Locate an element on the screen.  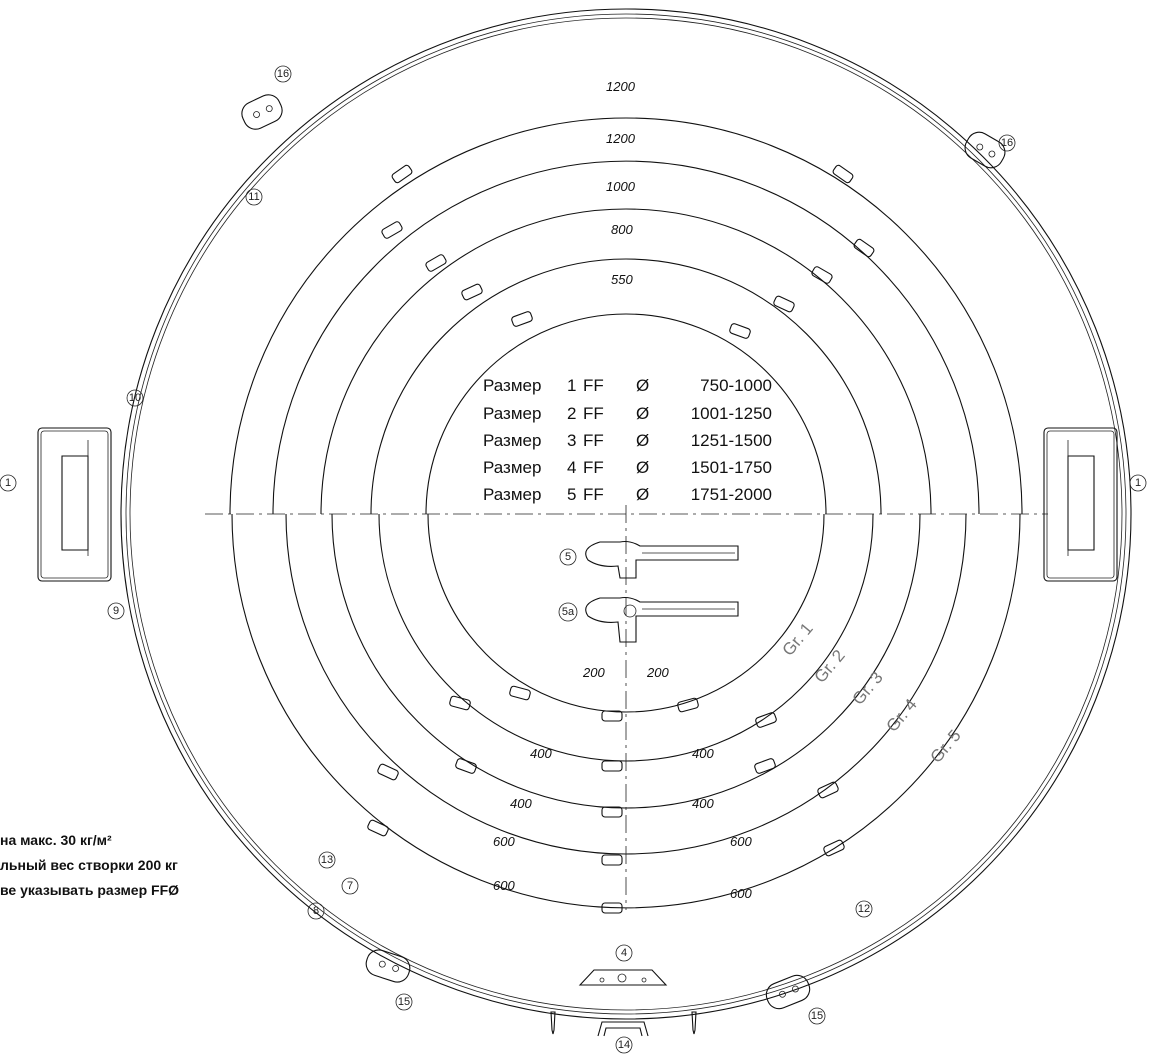
group-labels: Gr. 1 Gr. 2 Gr. 3 Gr. 4 Gr. 5 is located at coordinates (872, 692).